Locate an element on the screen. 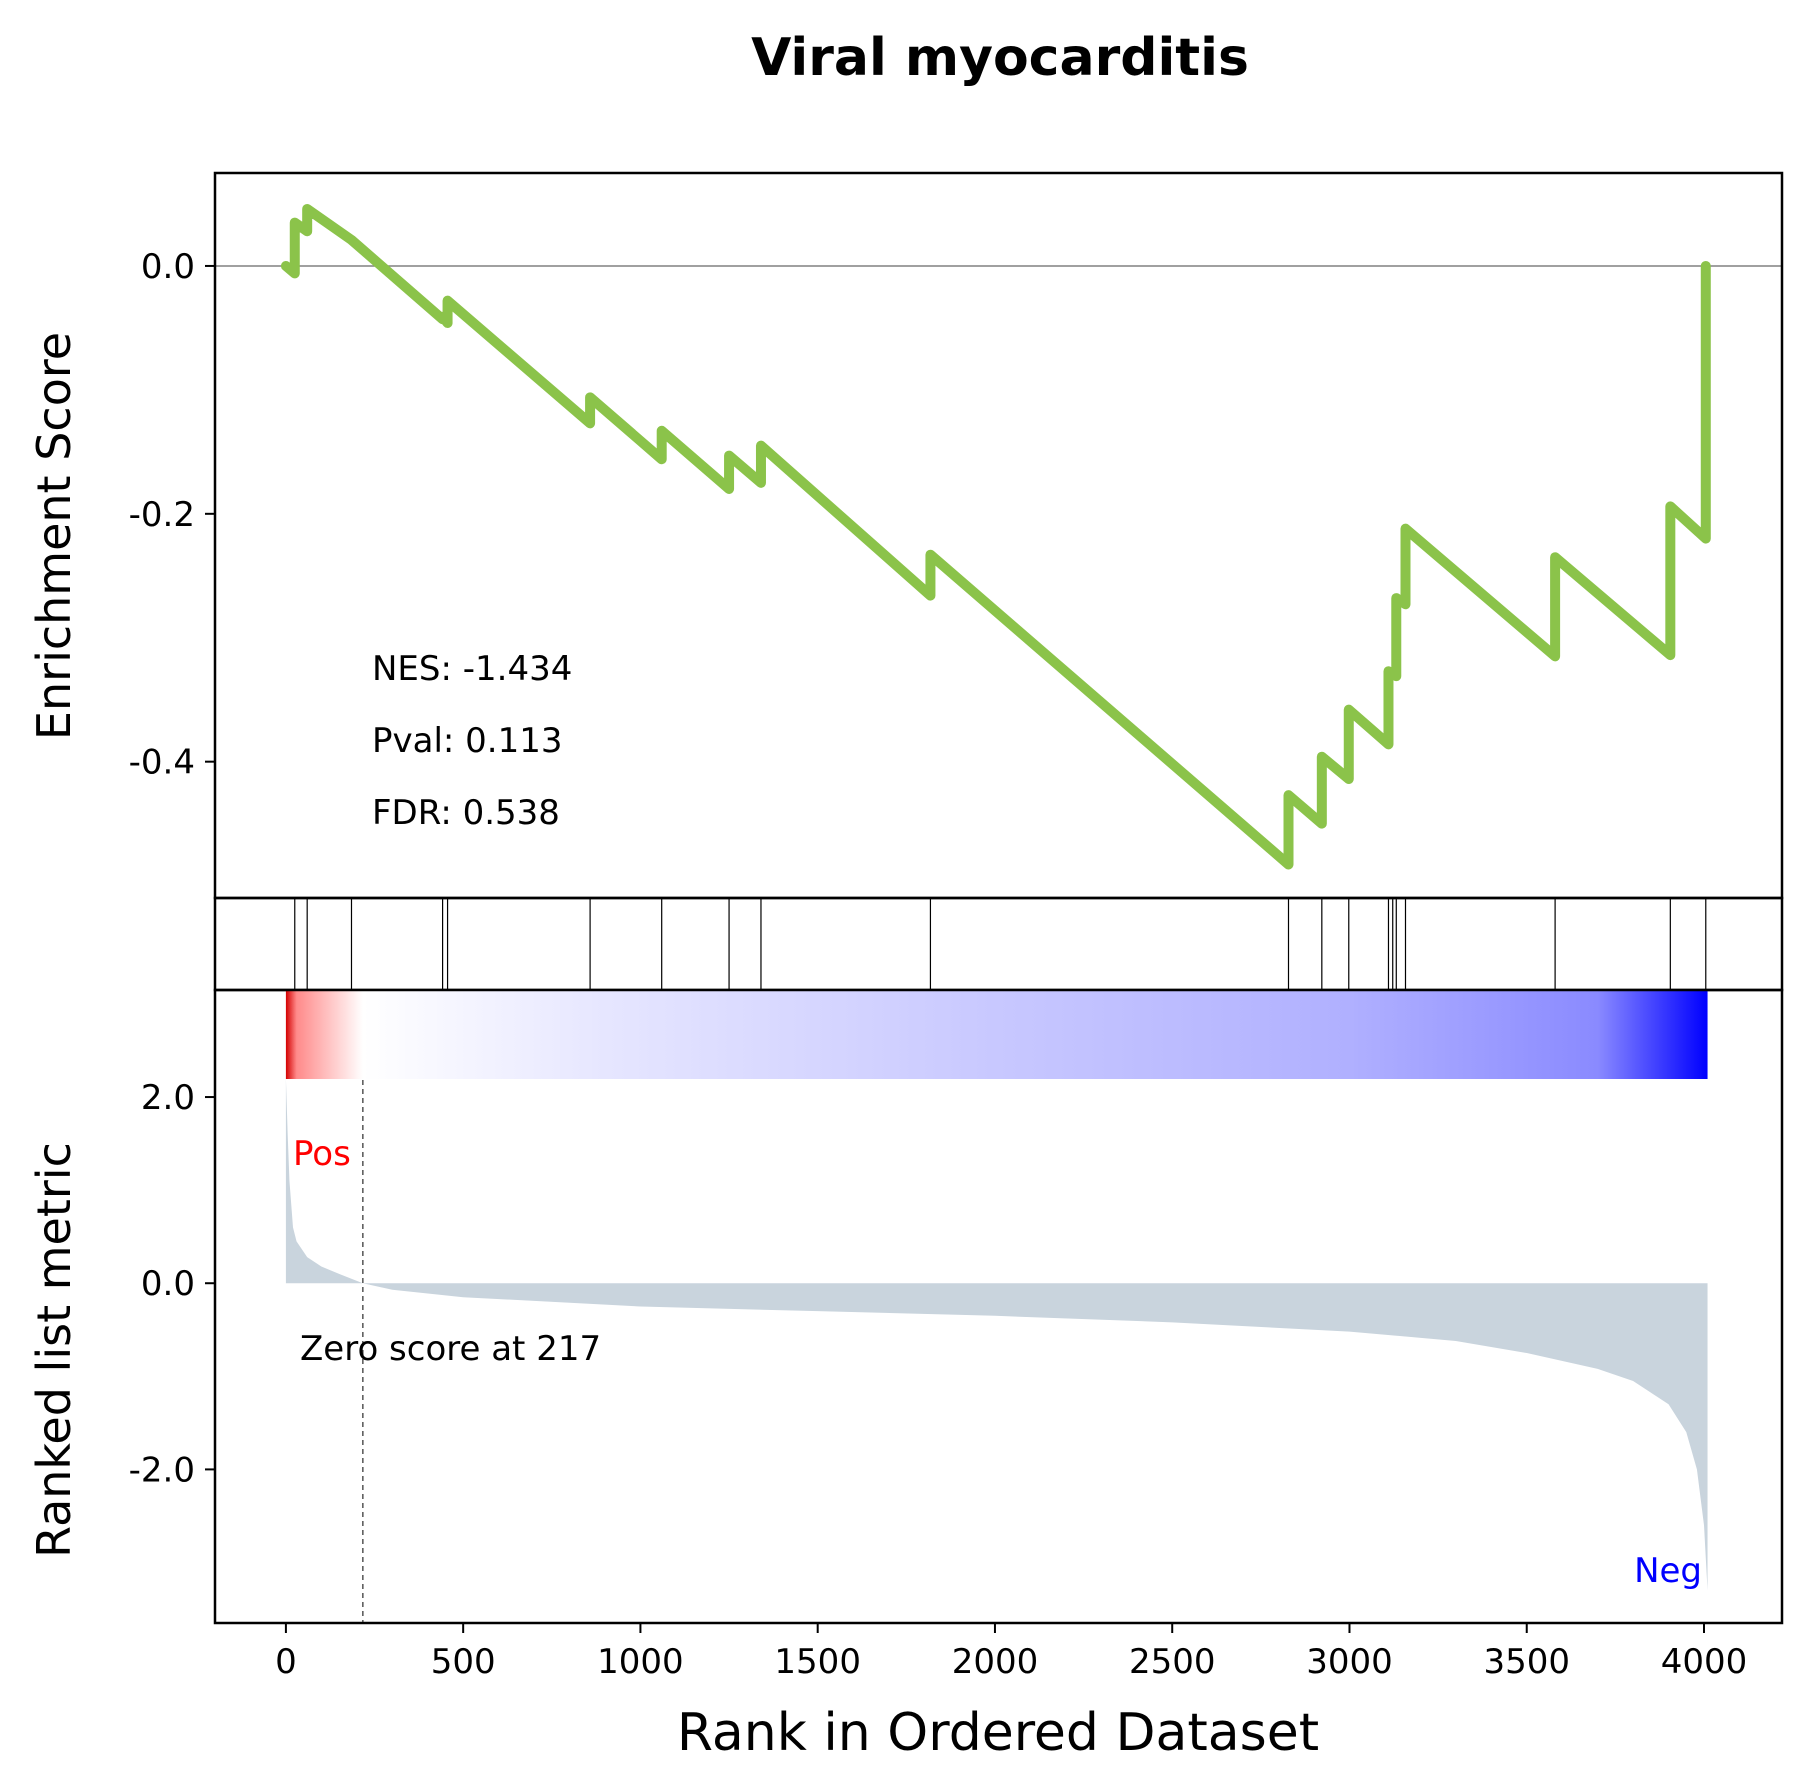 This screenshot has height=1786, width=1807. rank-y-tick-label: -2.0 is located at coordinates (162, 1470).